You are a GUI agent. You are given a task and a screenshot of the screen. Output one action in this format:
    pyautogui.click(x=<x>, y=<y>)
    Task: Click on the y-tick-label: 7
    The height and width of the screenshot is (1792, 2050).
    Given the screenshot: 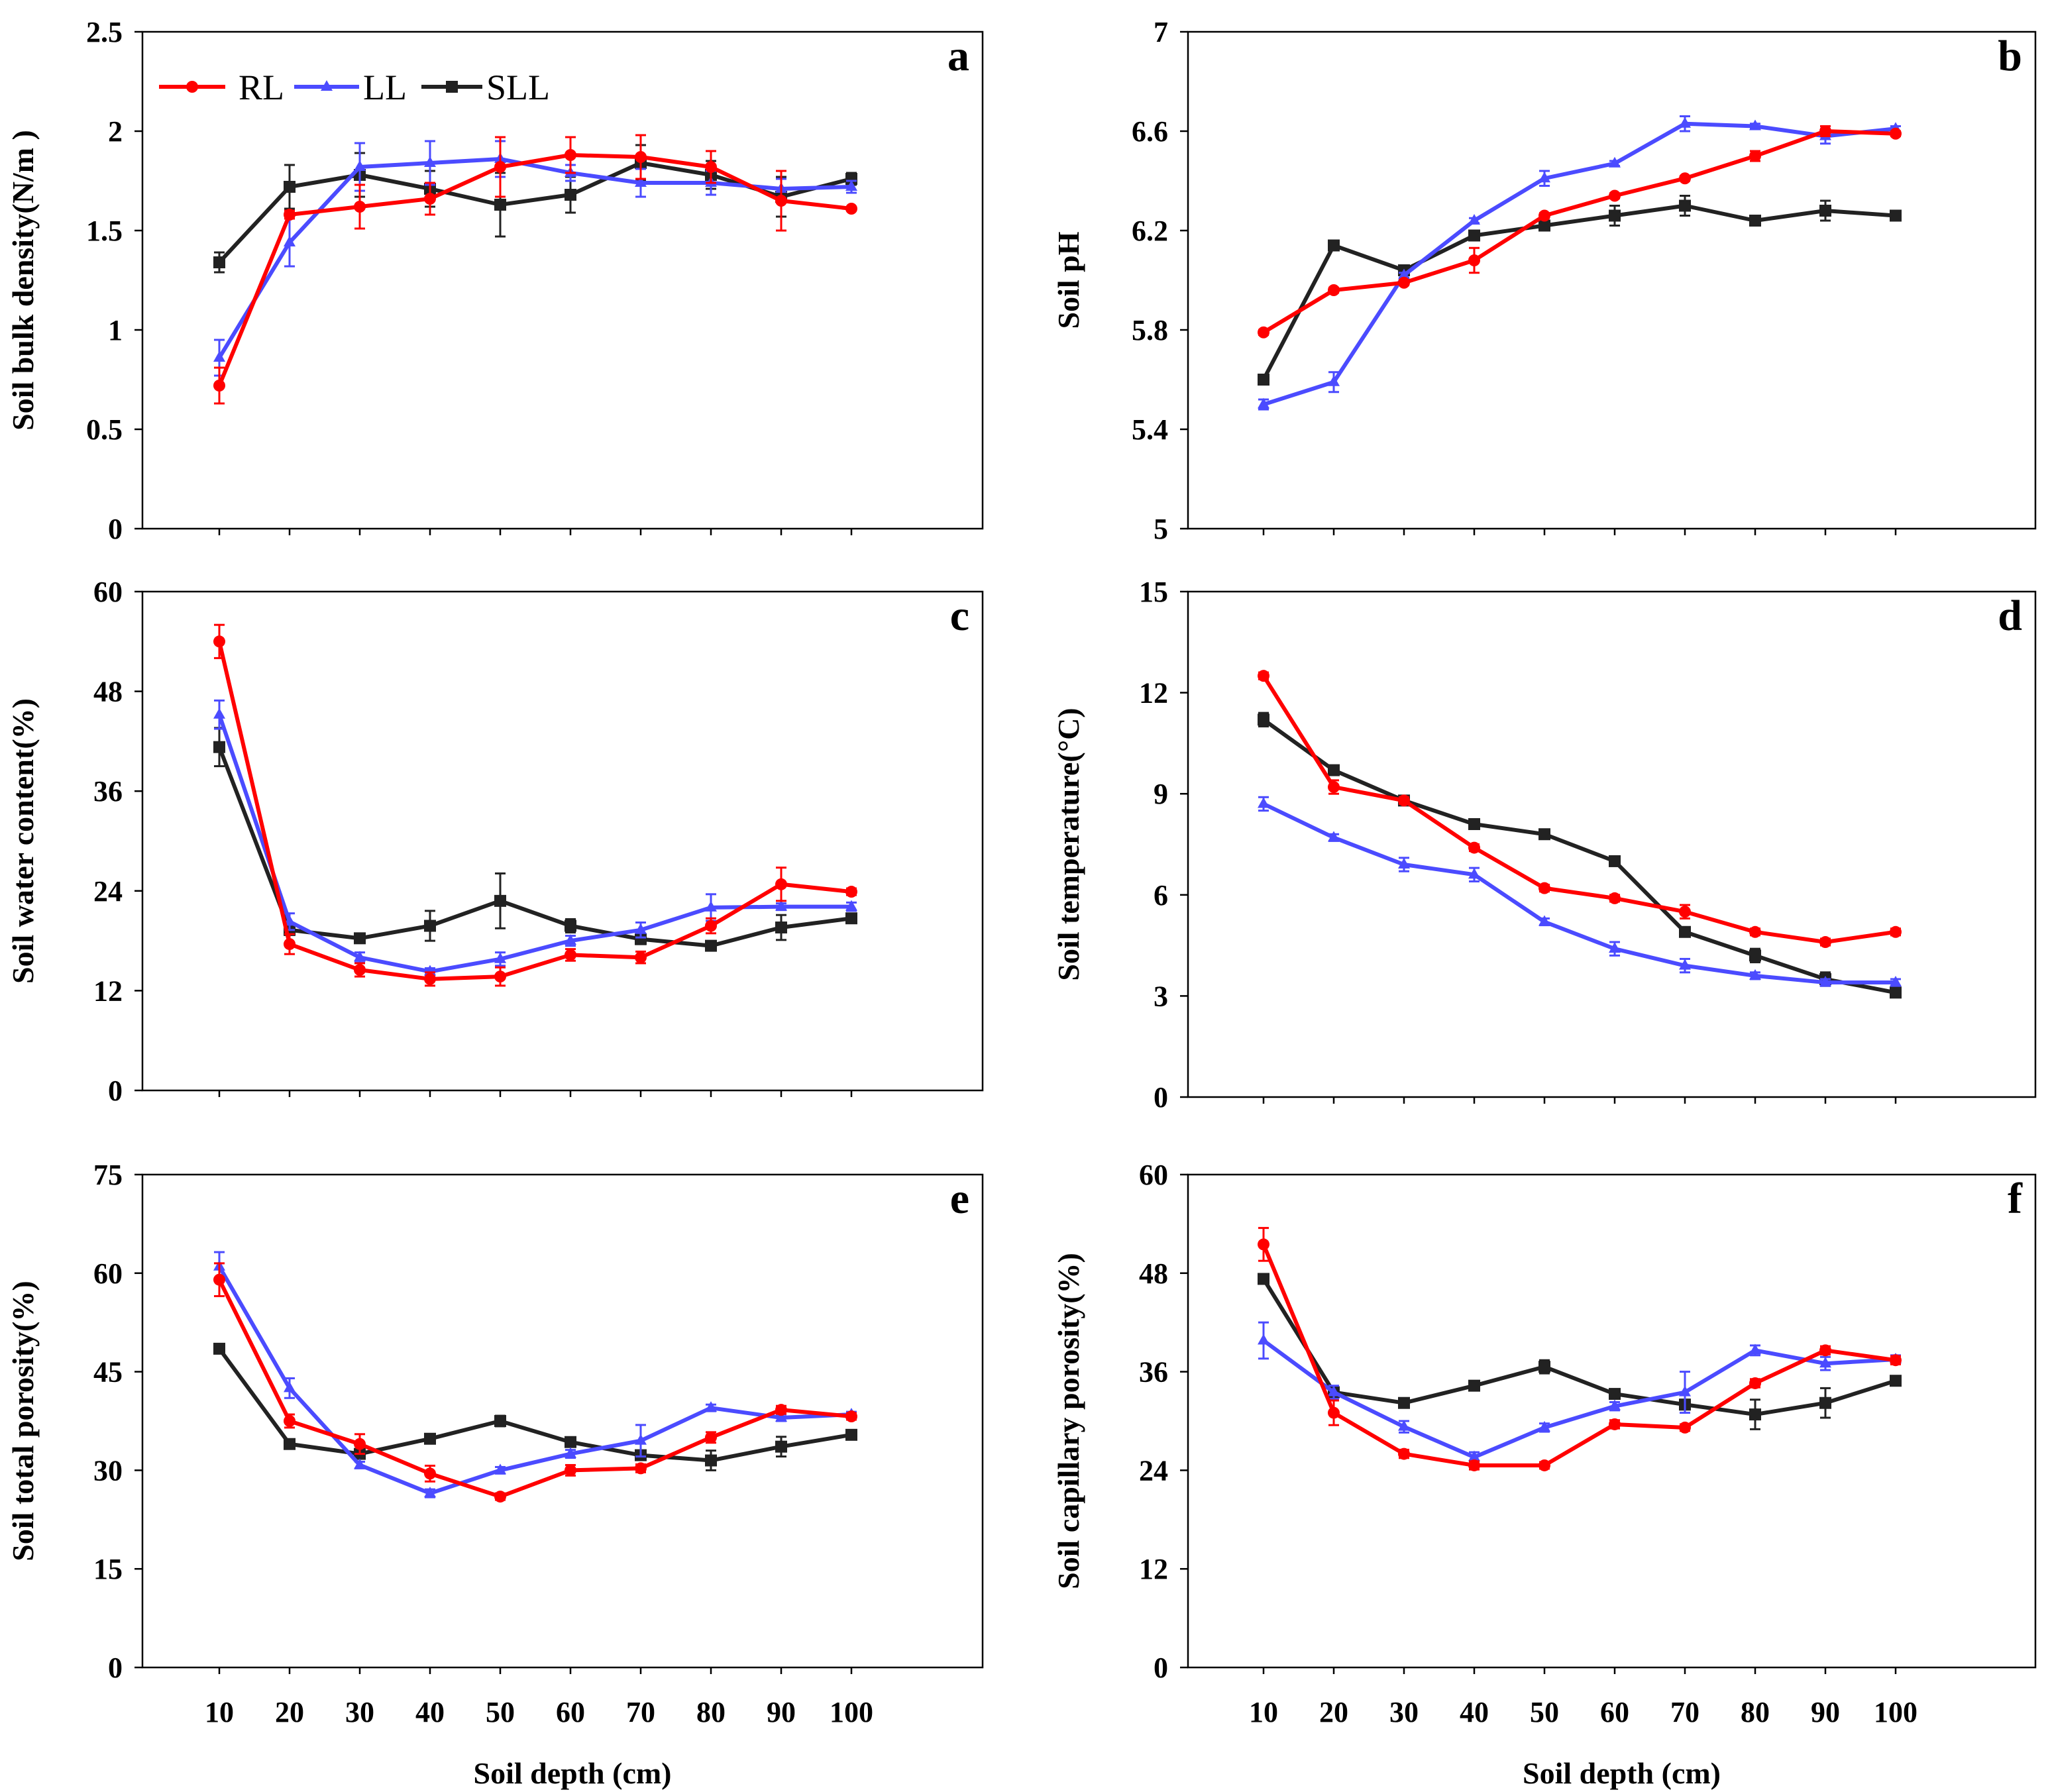 What is the action you would take?
    pyautogui.click(x=1161, y=32)
    